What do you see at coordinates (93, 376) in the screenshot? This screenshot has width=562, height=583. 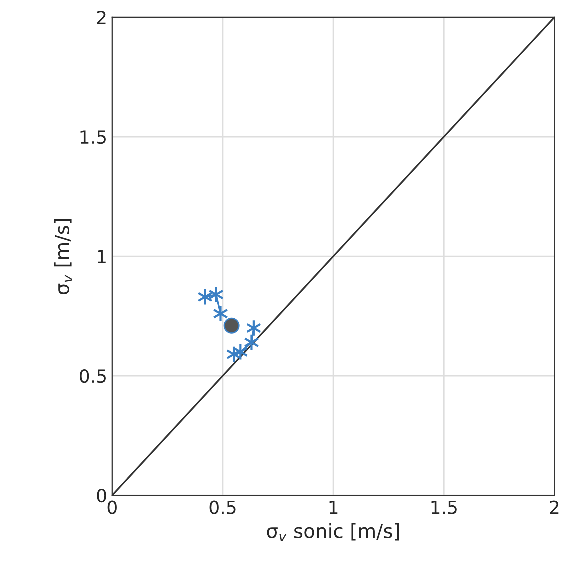 I see `y-tick-label: 0.5` at bounding box center [93, 376].